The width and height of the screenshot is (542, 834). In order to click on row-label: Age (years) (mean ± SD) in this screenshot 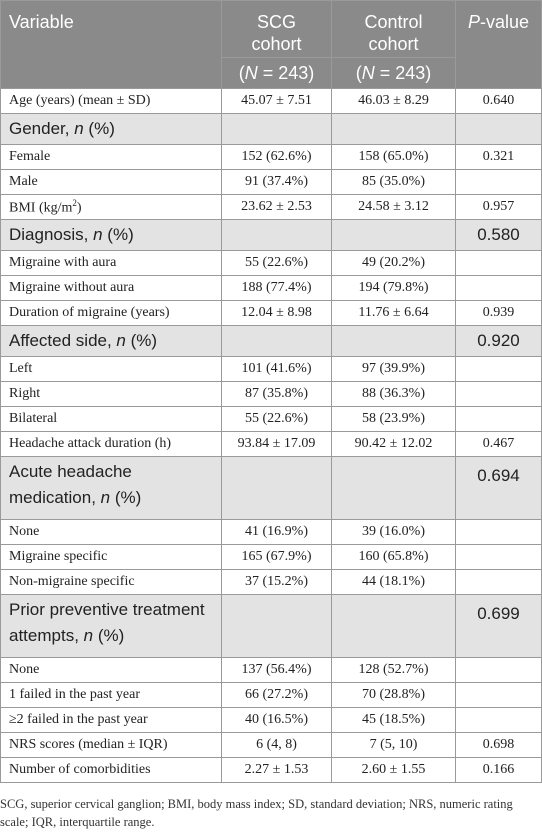, I will do `click(111, 101)`.